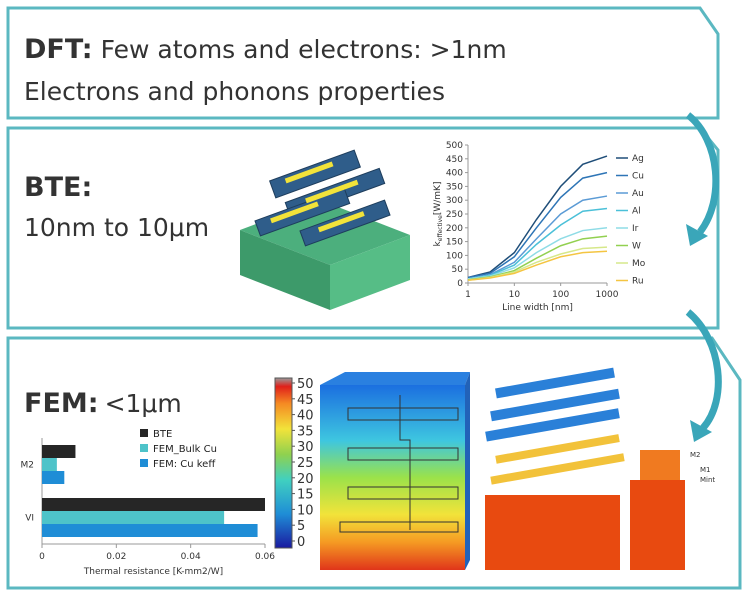 The image size is (750, 594). What do you see at coordinates (454, 256) in the screenshot?
I see `y-tick-label: 100` at bounding box center [454, 256].